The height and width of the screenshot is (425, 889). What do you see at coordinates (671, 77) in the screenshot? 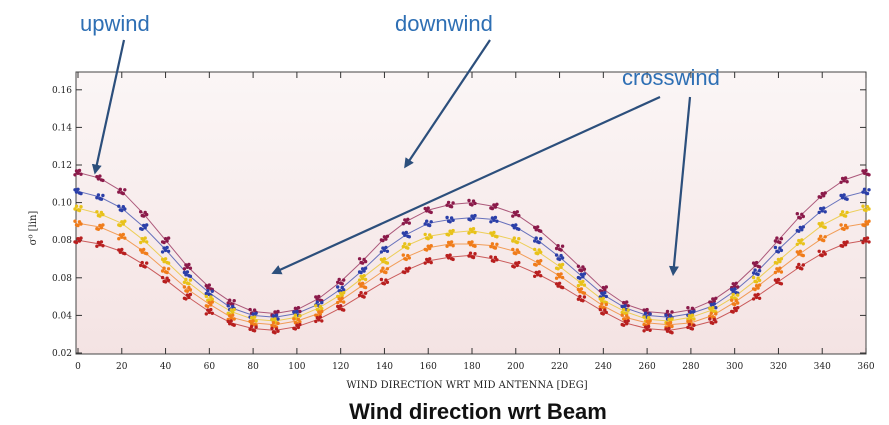
I see `annotation-crosswind: crosswind` at bounding box center [671, 77].